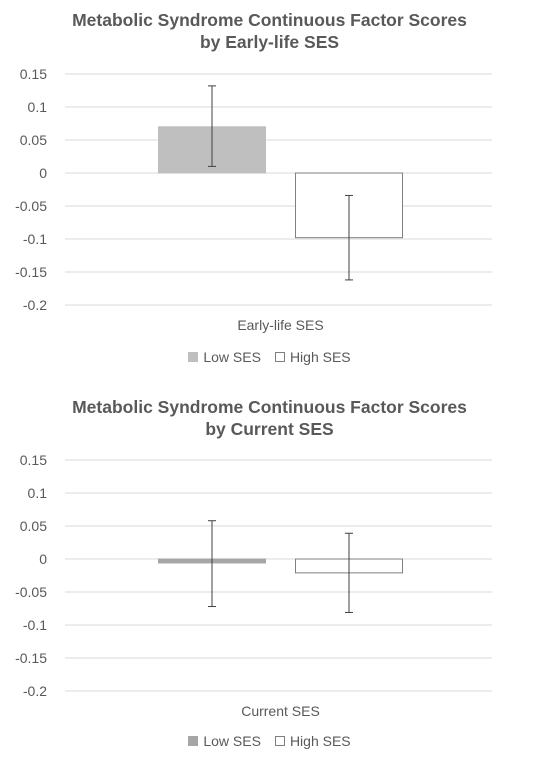 The image size is (539, 761). Describe the element at coordinates (280, 325) in the screenshot. I see `x-category-label: Early-life SES` at that location.